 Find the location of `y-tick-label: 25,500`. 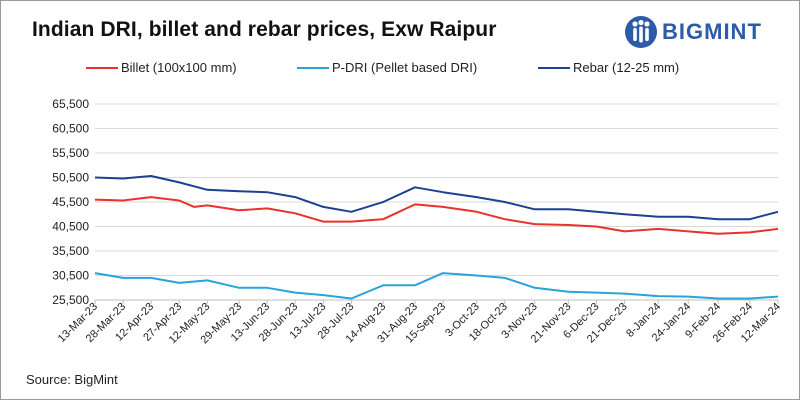

y-tick-label: 25,500 is located at coordinates (70, 300).